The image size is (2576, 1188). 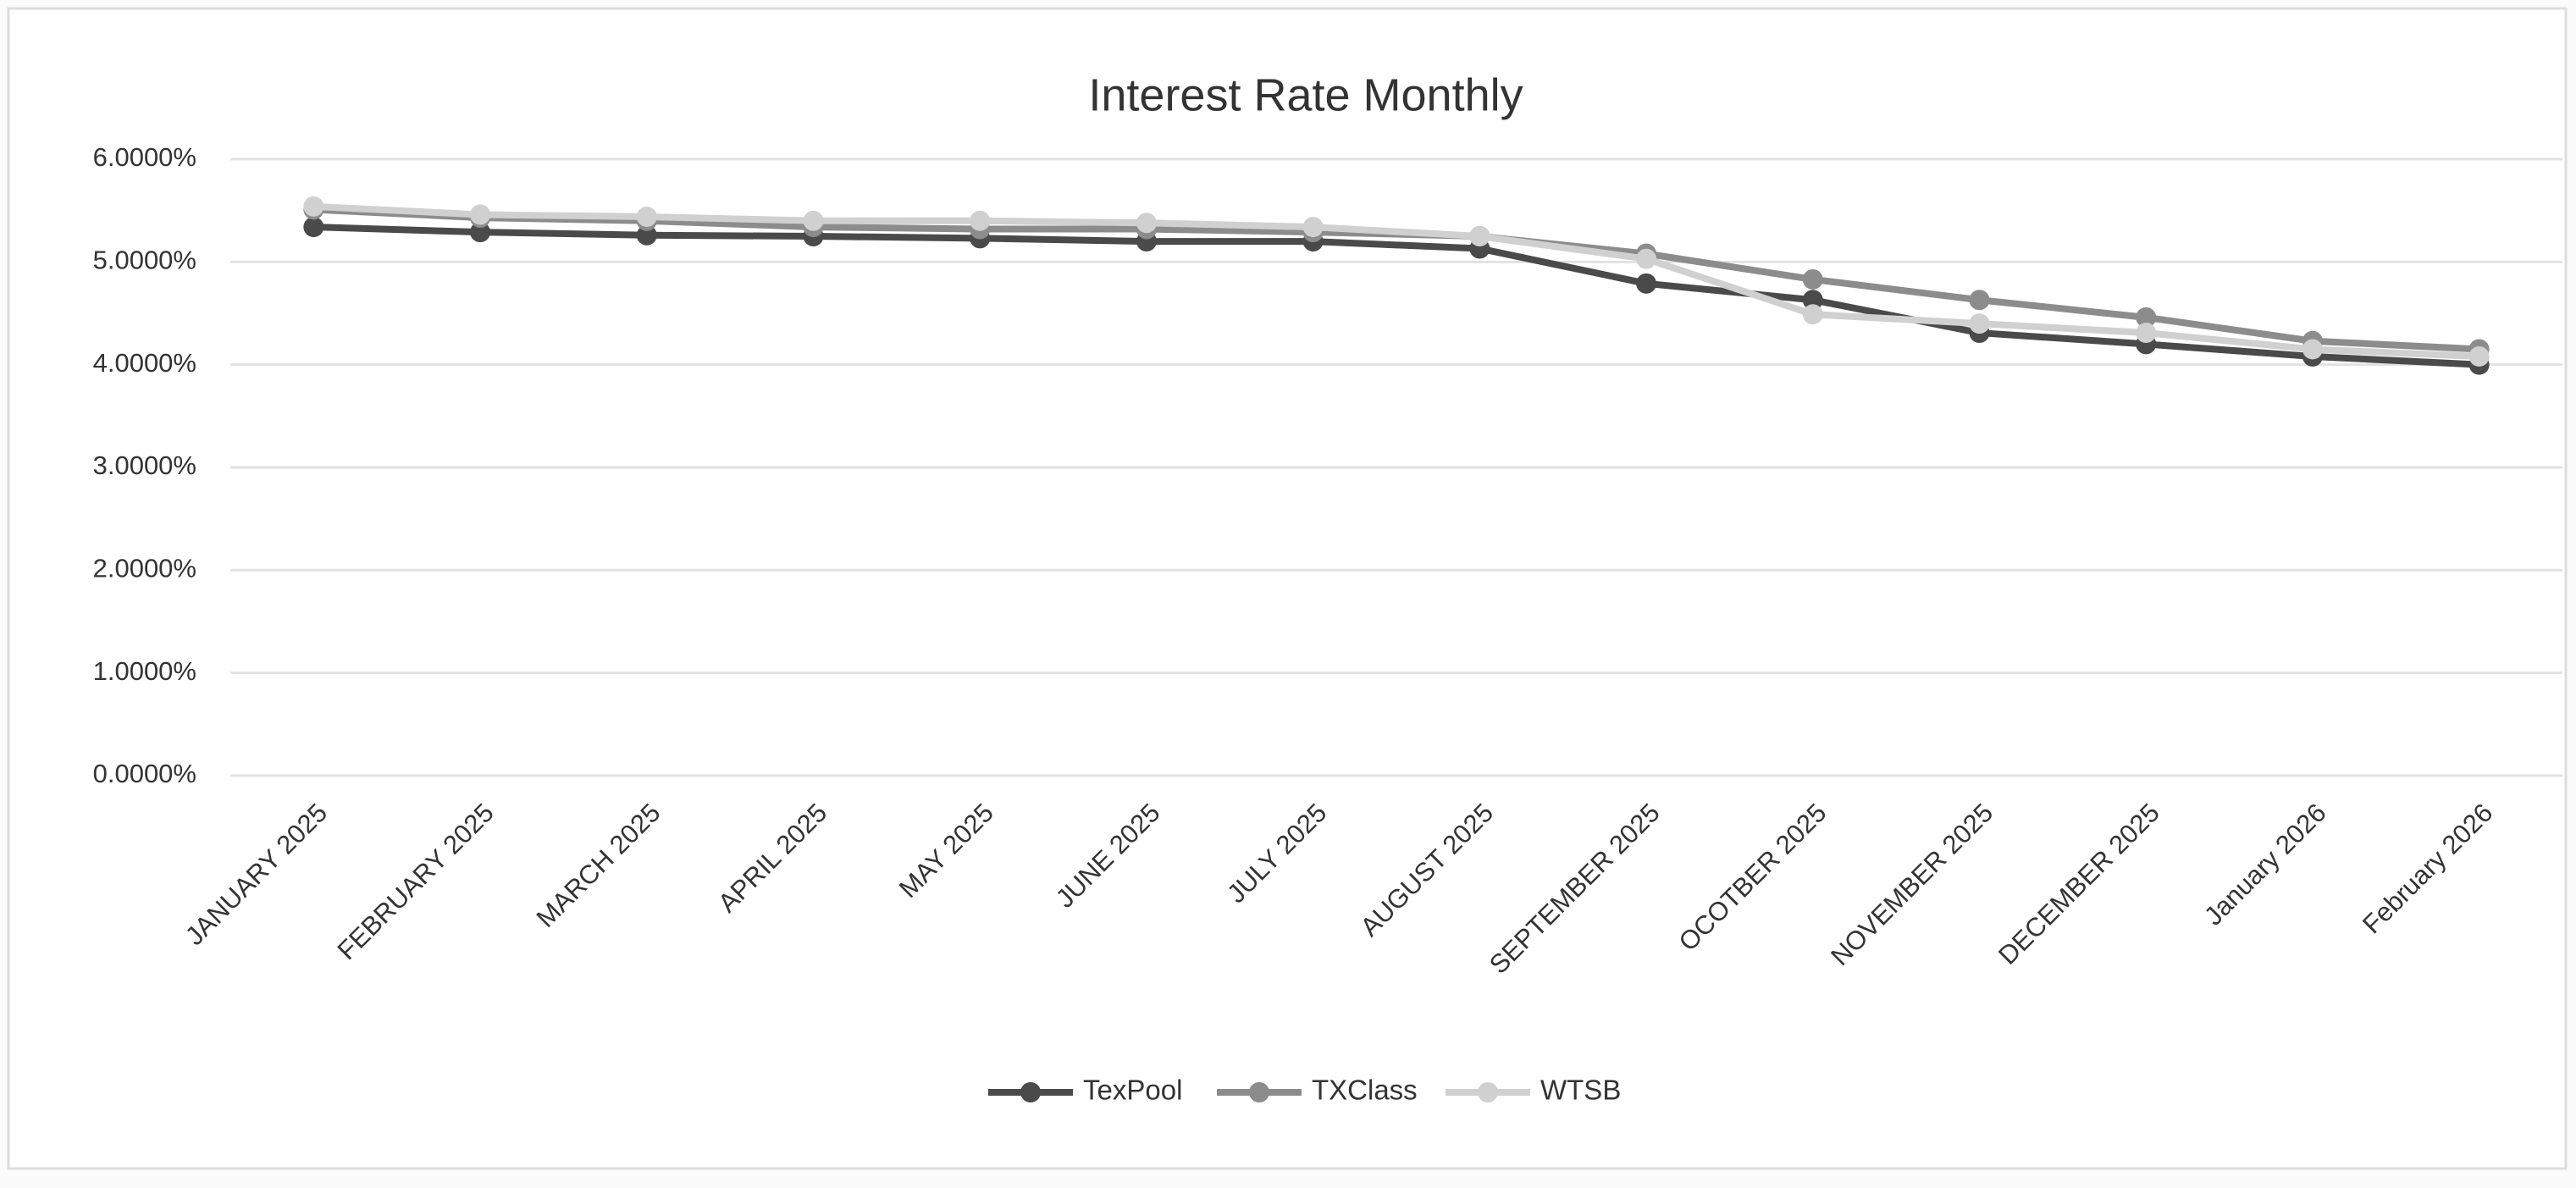 What do you see at coordinates (144, 260) in the screenshot?
I see `y-tick-label: 5.0000%` at bounding box center [144, 260].